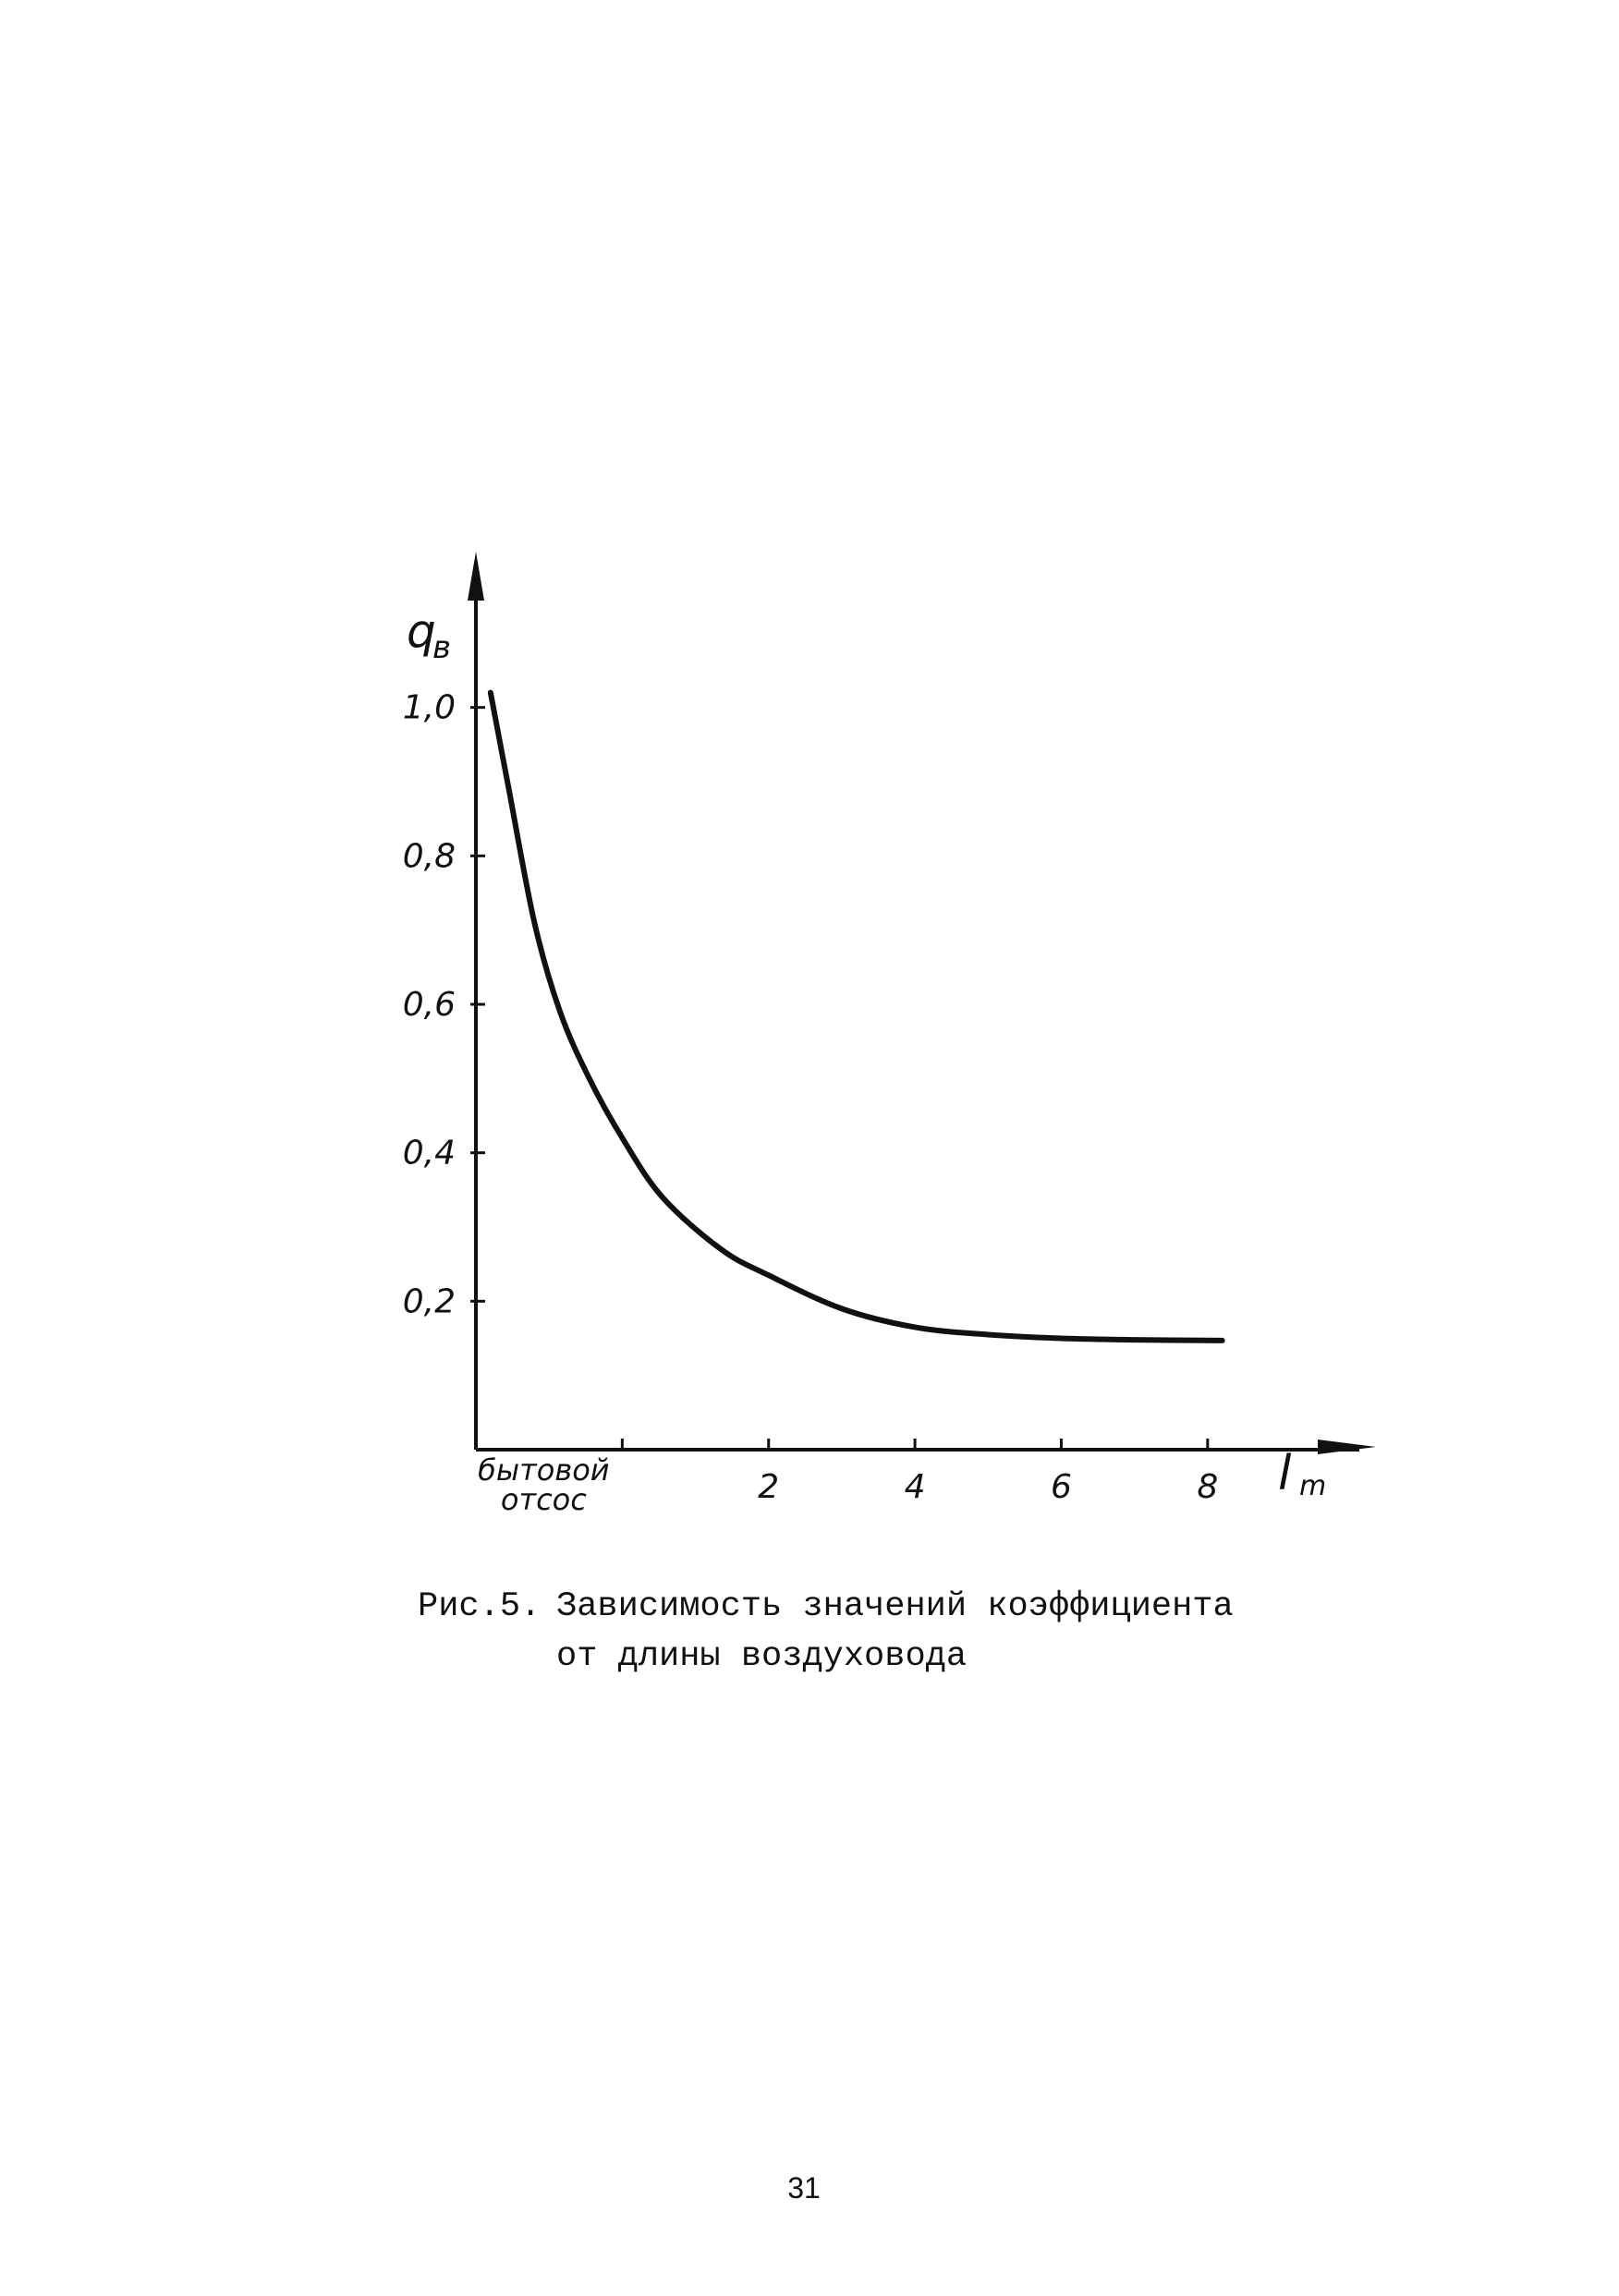 This screenshot has height=2296, width=1619. What do you see at coordinates (480, 1606) in the screenshot?
I see `caption-label: Рис.5.` at bounding box center [480, 1606].